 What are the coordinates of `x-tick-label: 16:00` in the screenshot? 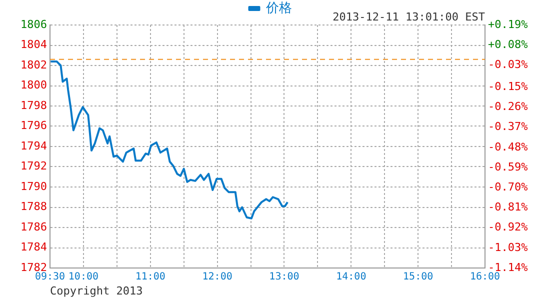 It's located at (485, 277).